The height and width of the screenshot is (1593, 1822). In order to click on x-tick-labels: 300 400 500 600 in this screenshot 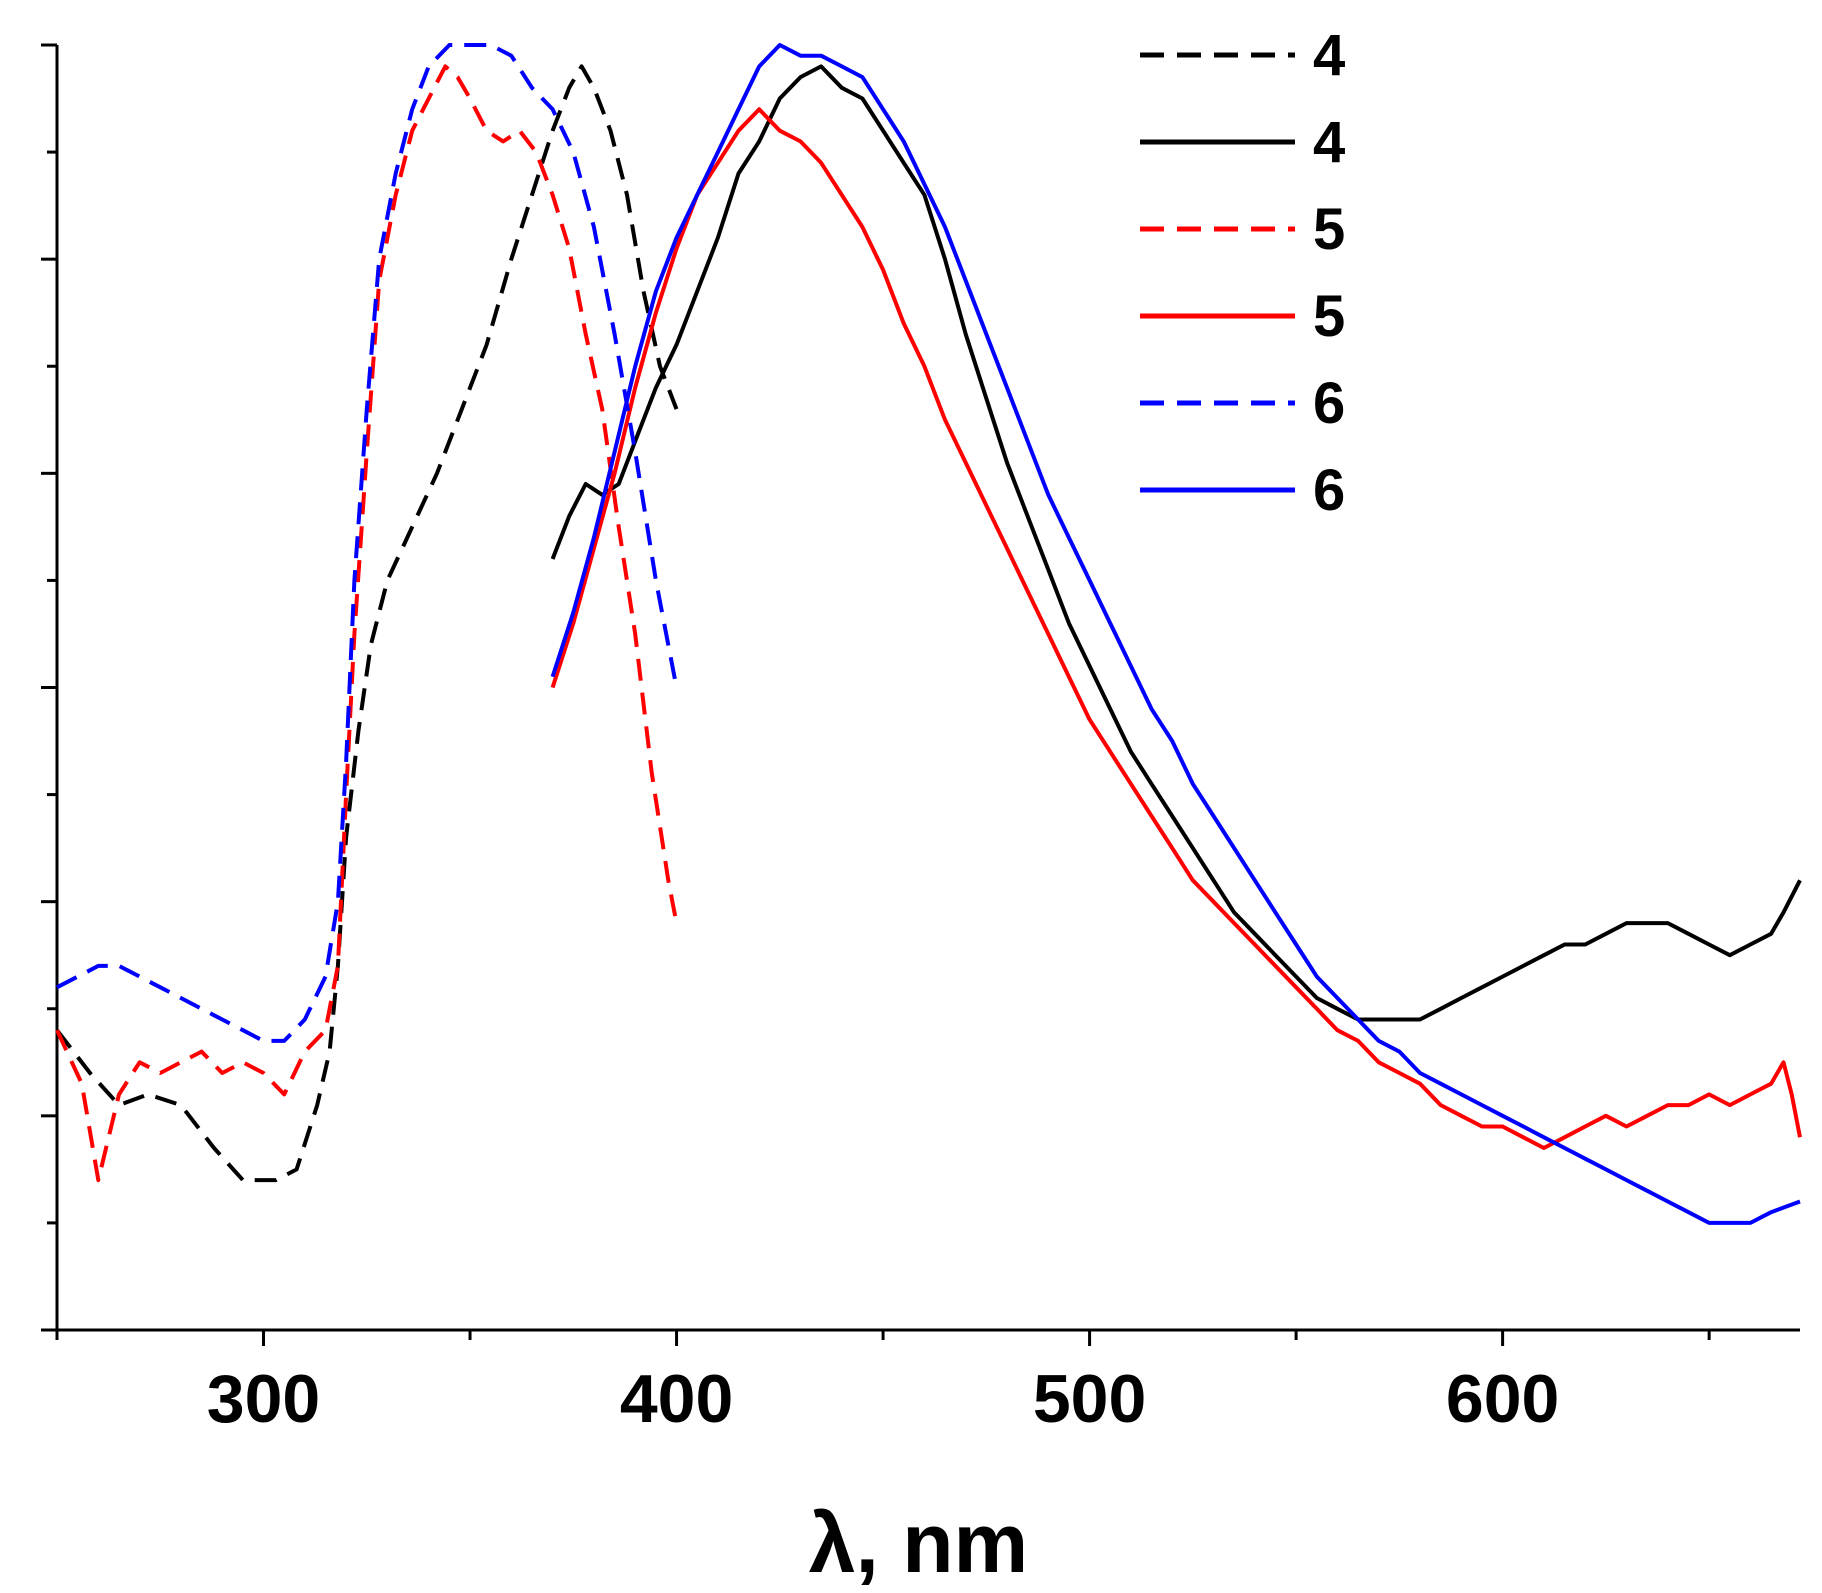, I will do `click(883, 1399)`.